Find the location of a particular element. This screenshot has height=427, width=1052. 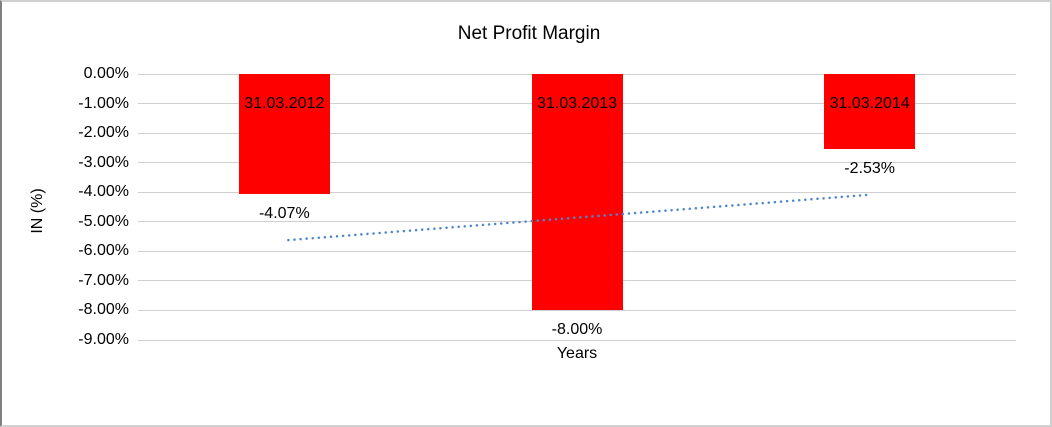

y-tick-label: -1.00% is located at coordinates (103, 103).